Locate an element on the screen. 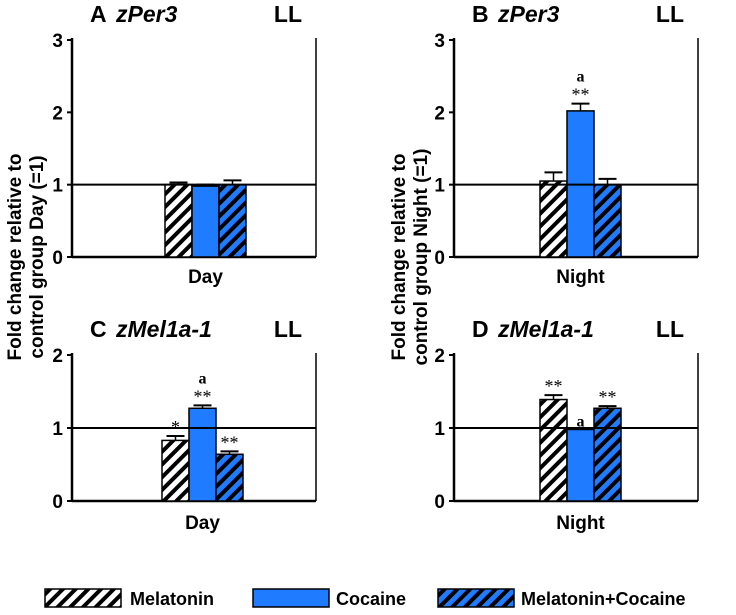 The height and width of the screenshot is (615, 736). legend-swatch-melatonin is located at coordinates (83, 598).